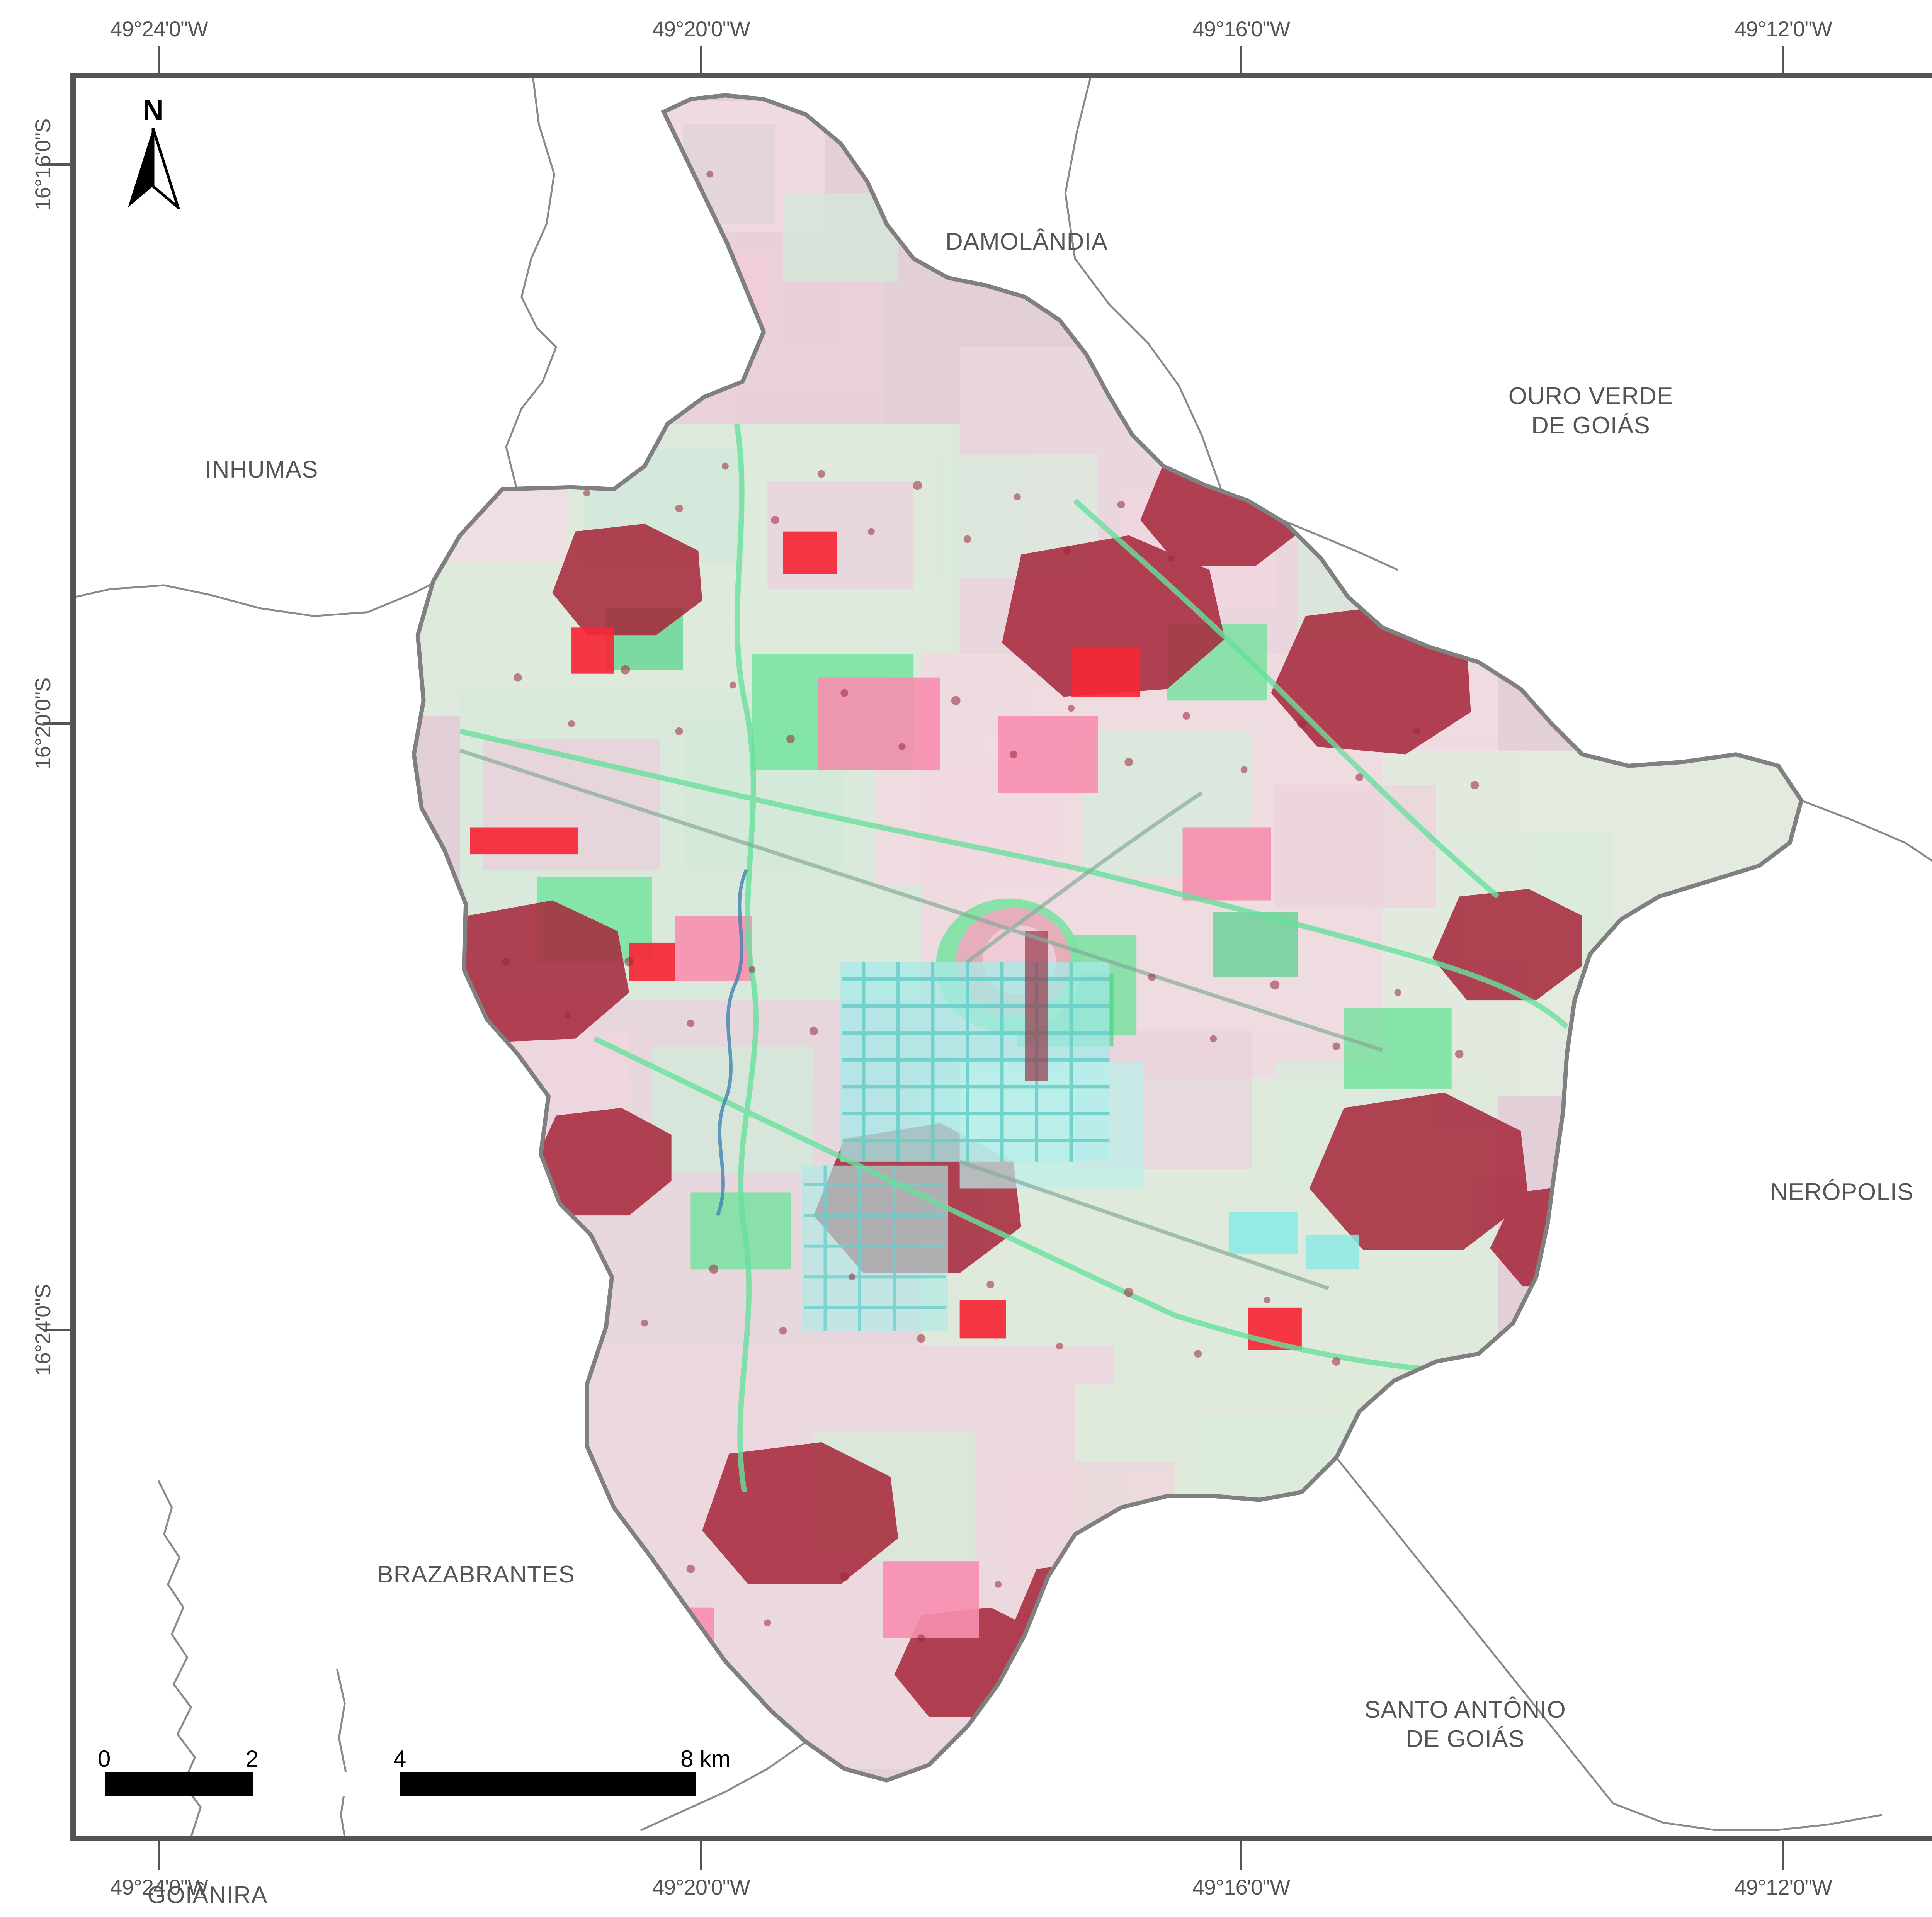 Image resolution: width=1932 pixels, height=1917 pixels. What do you see at coordinates (428, 1757) in the screenshot?
I see `scale-bar-labels: 0 2 4 8 km` at bounding box center [428, 1757].